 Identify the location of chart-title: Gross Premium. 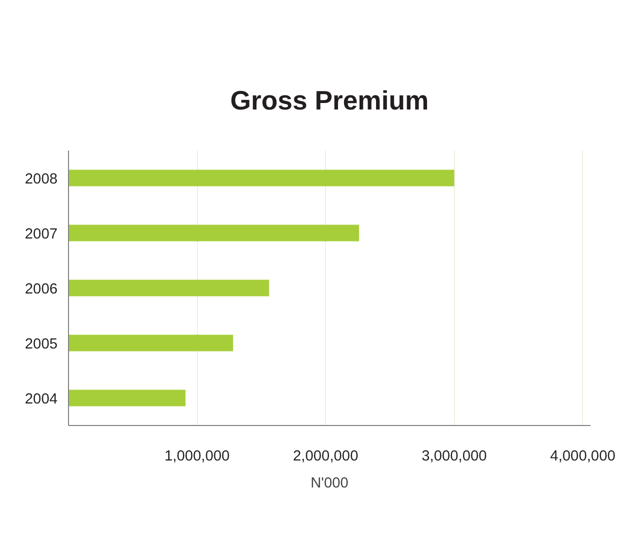
(329, 101).